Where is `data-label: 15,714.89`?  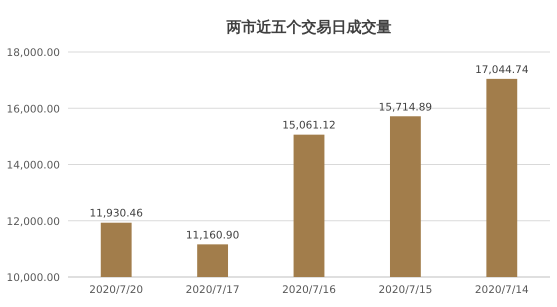 data-label: 15,714.89 is located at coordinates (405, 107).